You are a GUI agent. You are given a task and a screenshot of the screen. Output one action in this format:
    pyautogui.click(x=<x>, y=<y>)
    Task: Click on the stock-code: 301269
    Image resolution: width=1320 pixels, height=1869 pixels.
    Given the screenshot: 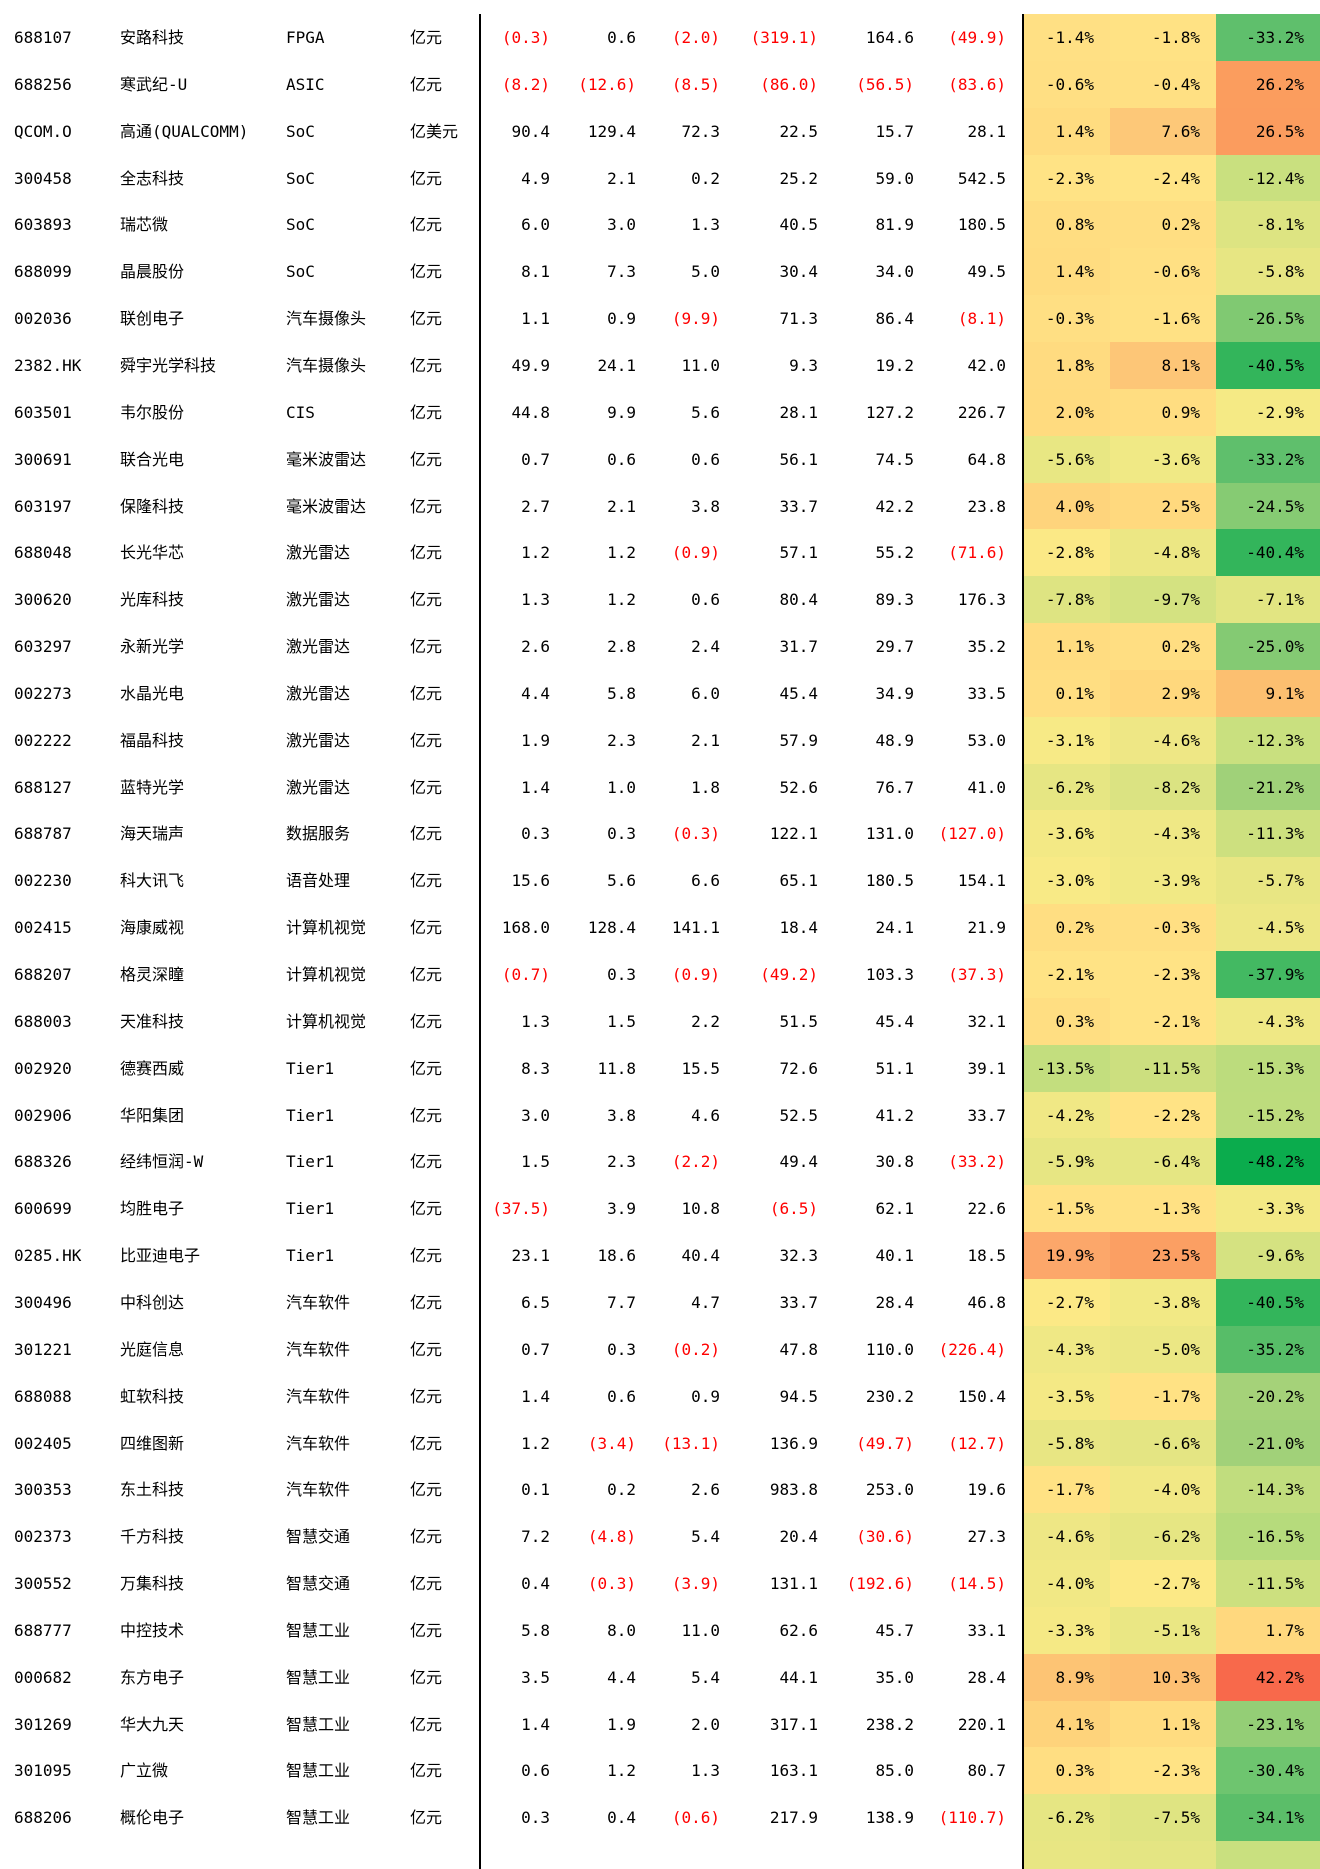 What is the action you would take?
    pyautogui.click(x=43, y=1724)
    